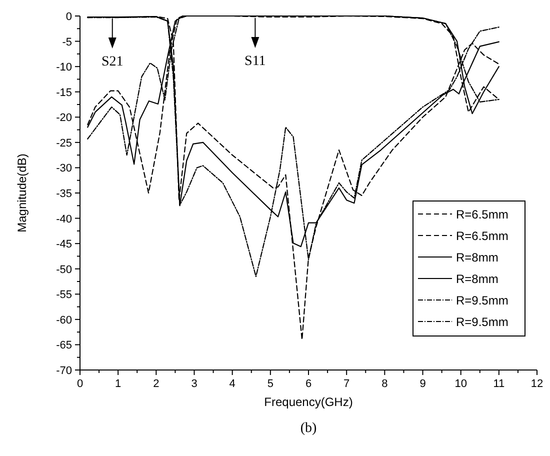 This screenshot has width=550, height=456. What do you see at coordinates (64, 68) in the screenshot?
I see `y-tick-label: -10` at bounding box center [64, 68].